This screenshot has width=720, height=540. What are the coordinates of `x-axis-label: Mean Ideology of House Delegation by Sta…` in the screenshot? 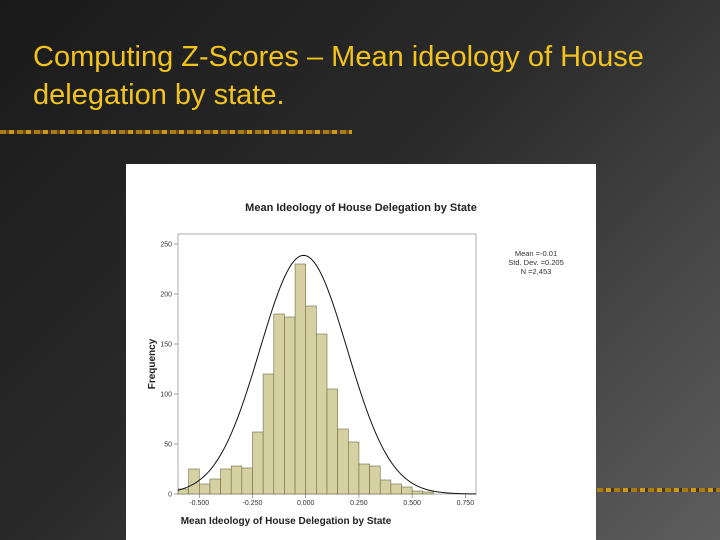 It's located at (286, 521).